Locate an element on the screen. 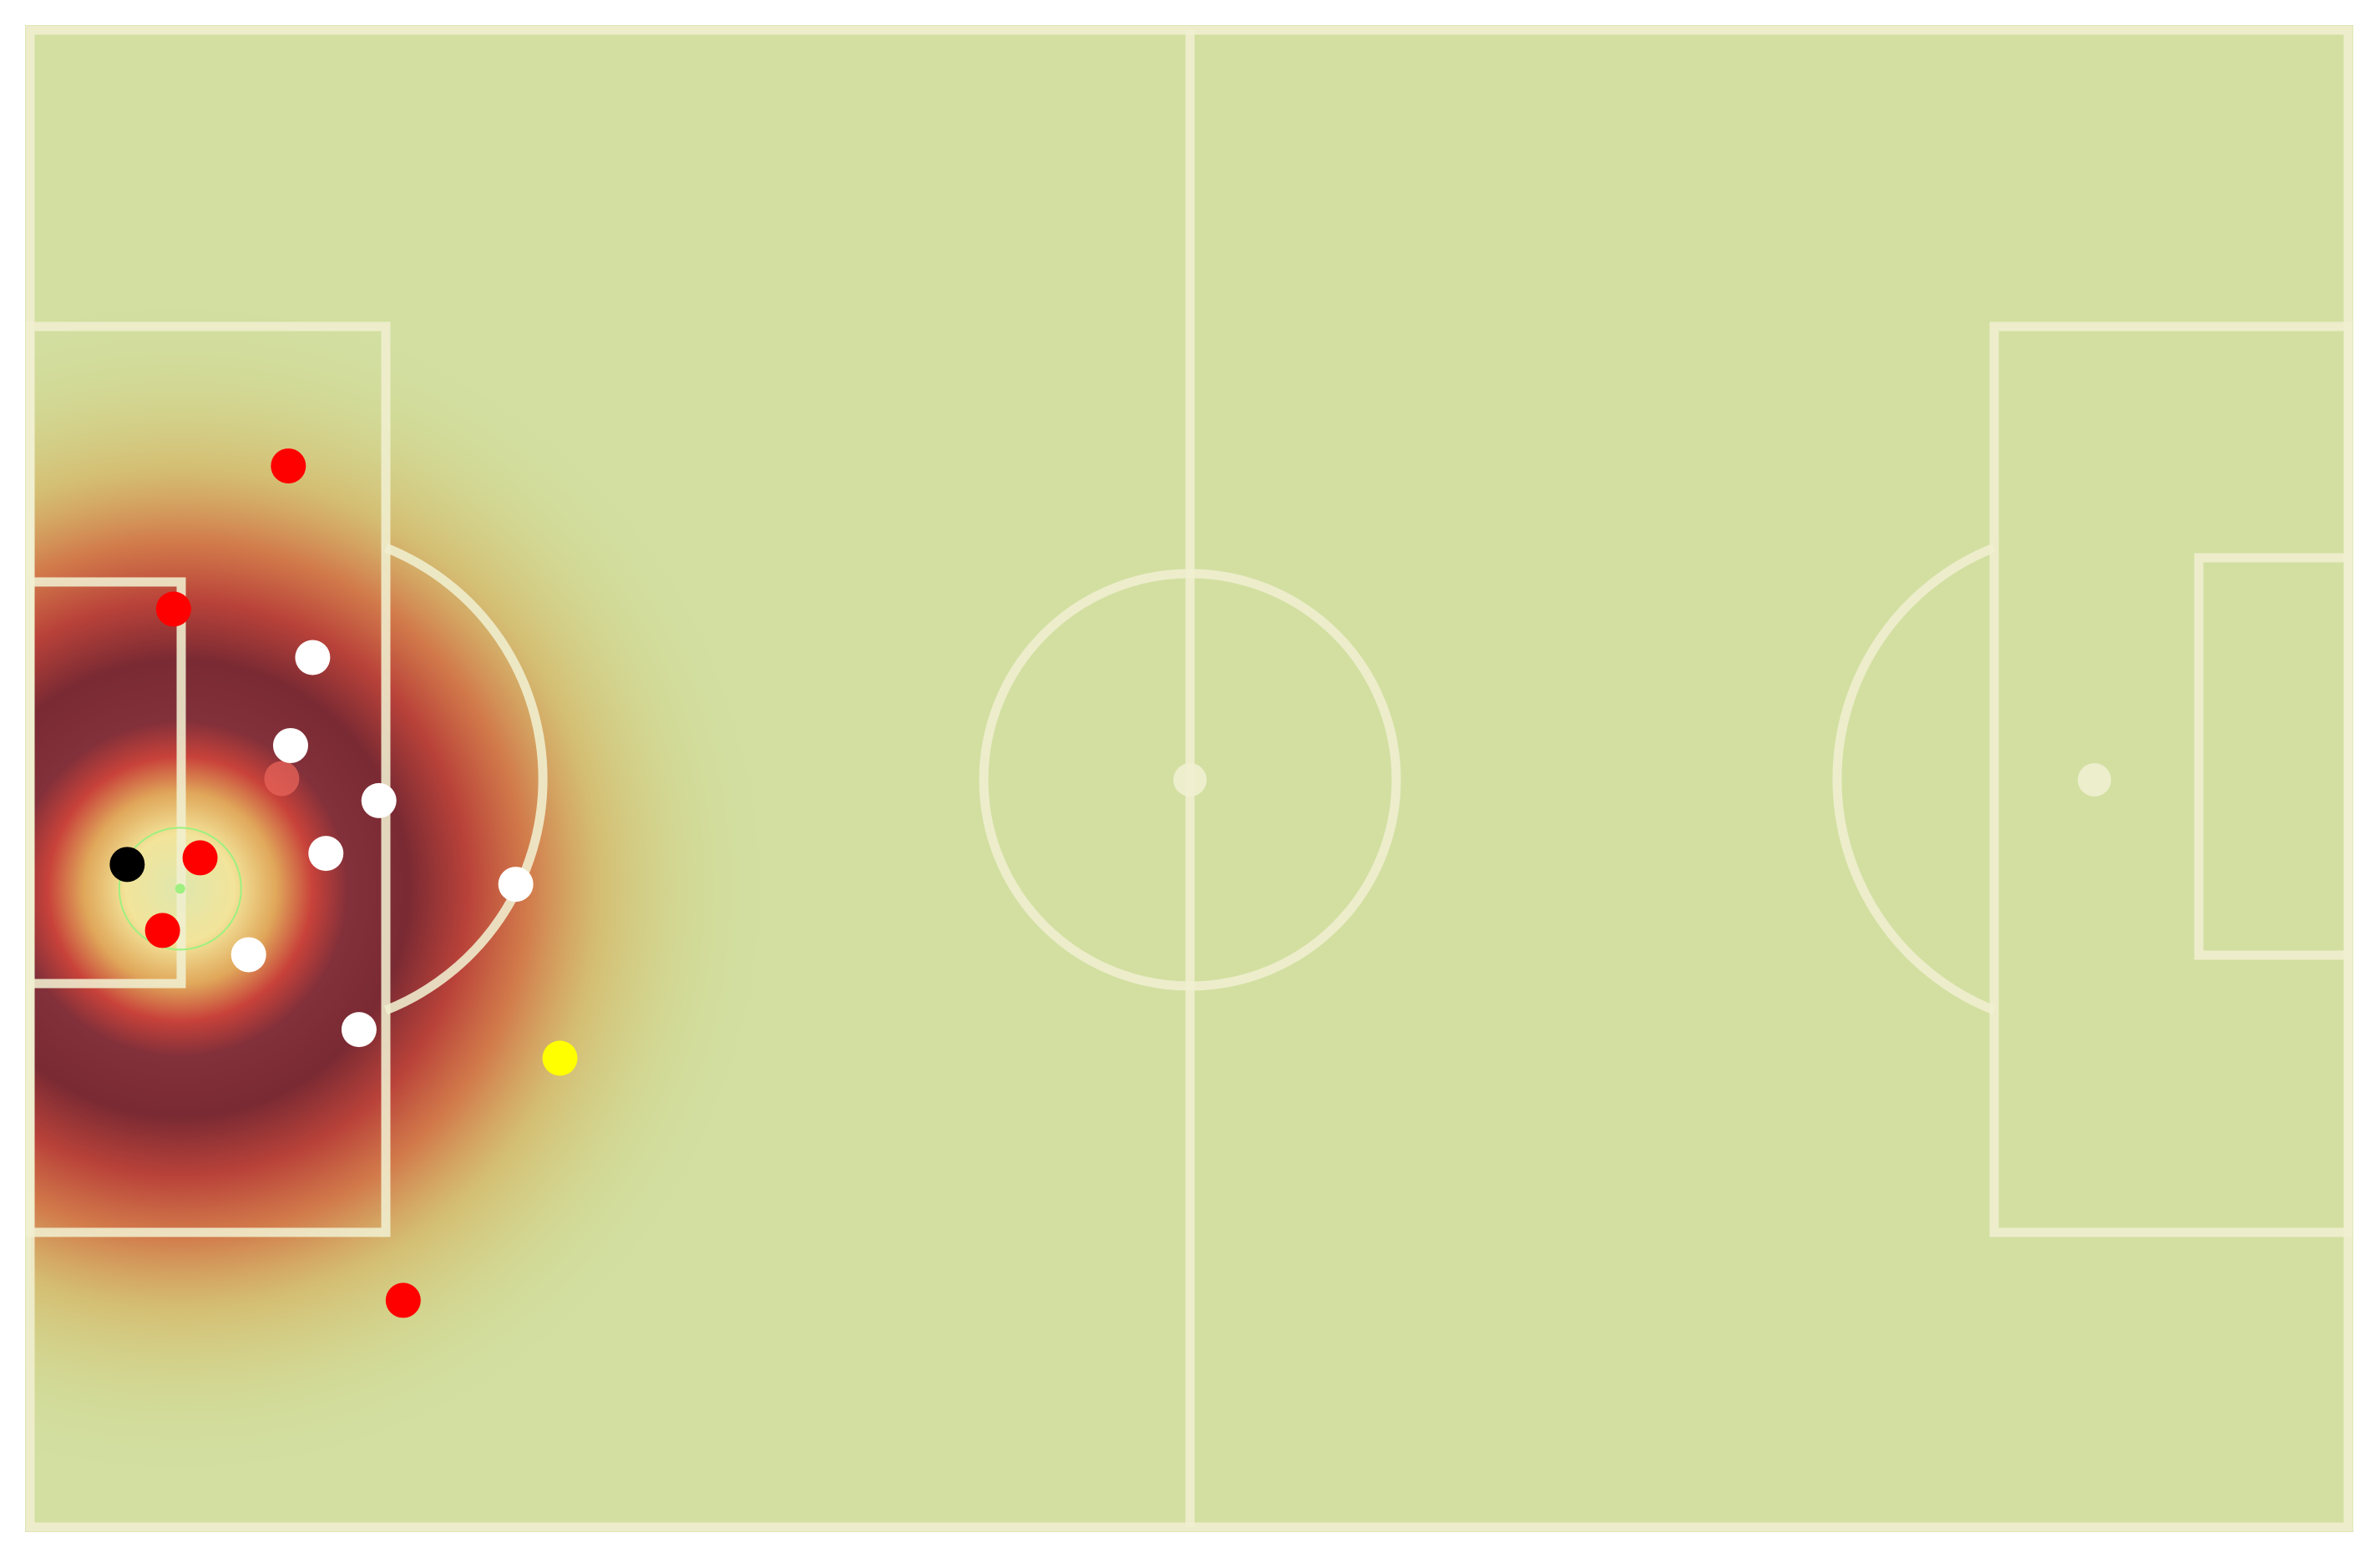  focus-ring is located at coordinates (180, 889).